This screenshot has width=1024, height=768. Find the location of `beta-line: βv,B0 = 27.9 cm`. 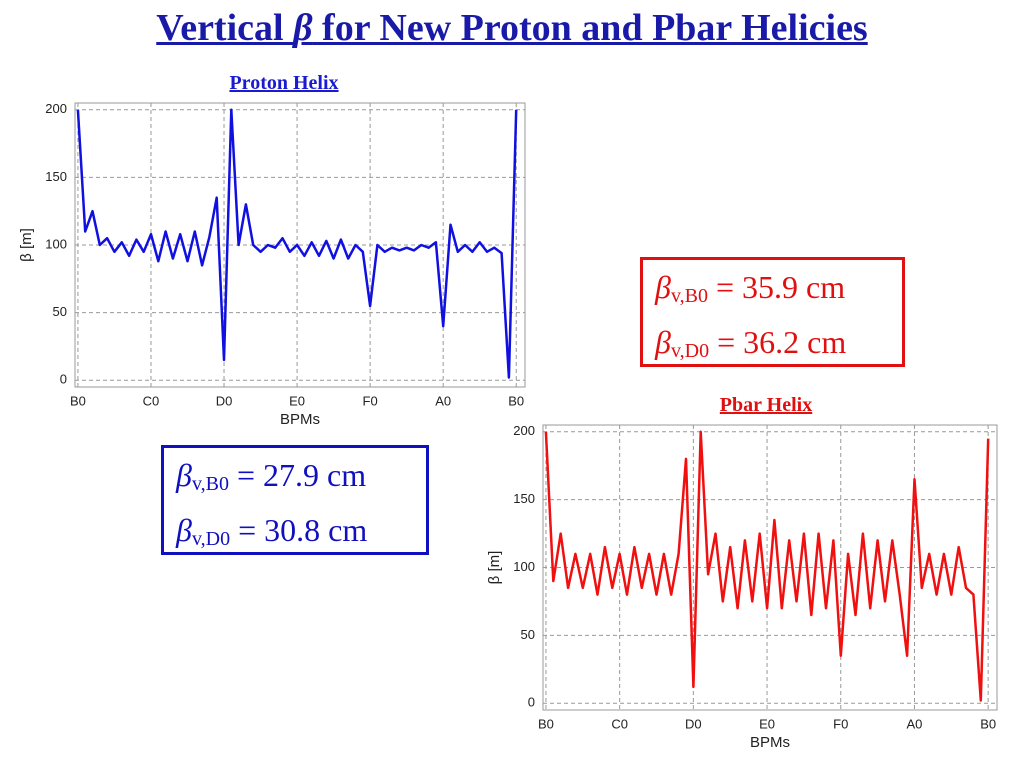

beta-line: βv,B0 = 27.9 cm is located at coordinates (295, 479).